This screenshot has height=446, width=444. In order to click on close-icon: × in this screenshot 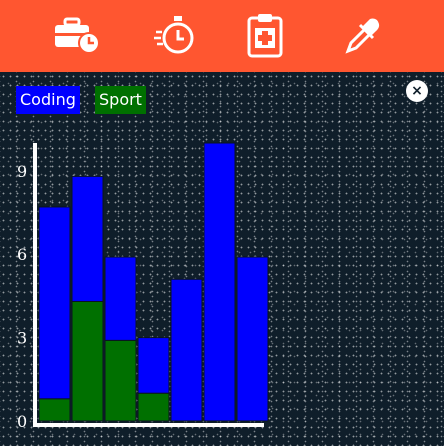, I will do `click(417, 91)`.